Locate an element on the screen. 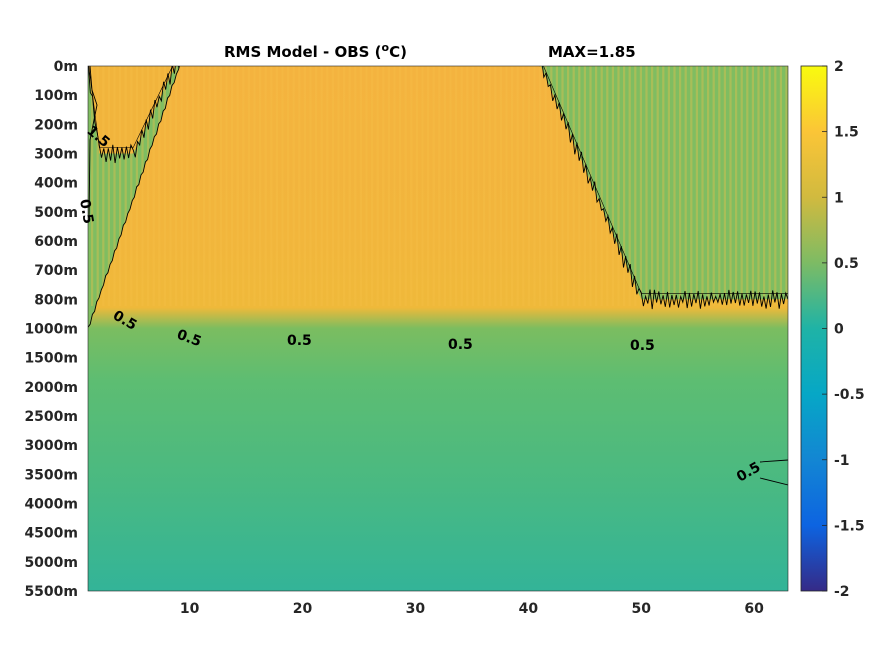  contour-1.5 is located at coordinates (93, 143).